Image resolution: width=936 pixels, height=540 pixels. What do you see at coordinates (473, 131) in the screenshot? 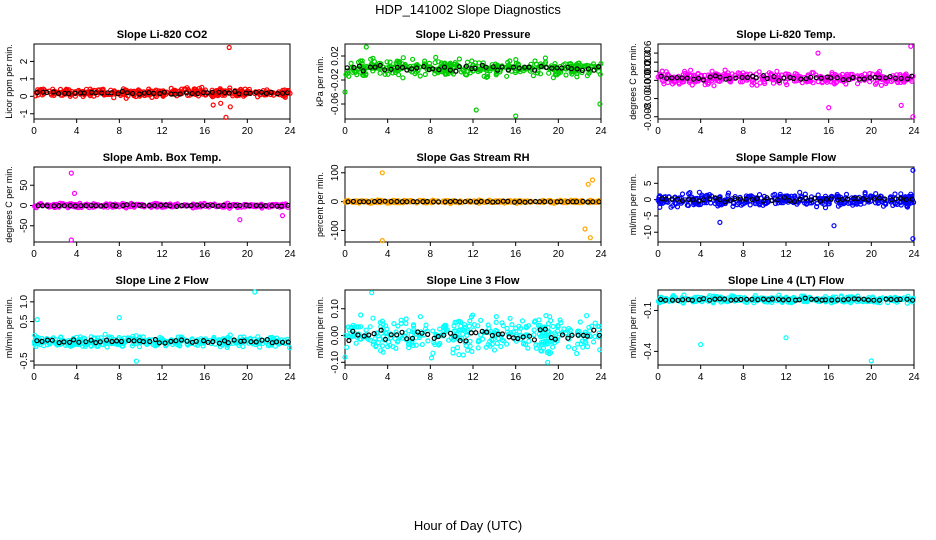
I see `x-tick-label: 12` at bounding box center [473, 131].